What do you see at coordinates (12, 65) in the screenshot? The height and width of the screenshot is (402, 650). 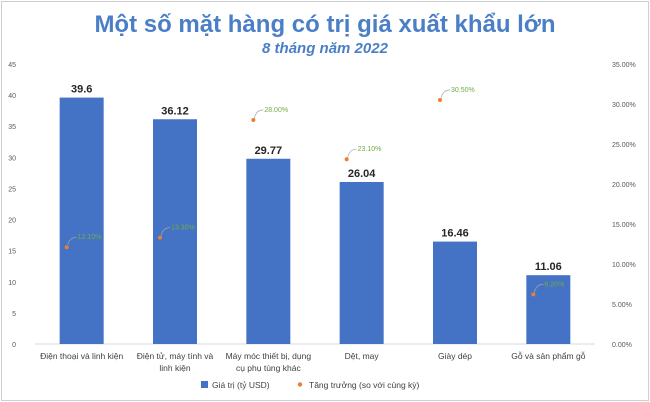 I see `y-left-tick-label: 45` at bounding box center [12, 65].